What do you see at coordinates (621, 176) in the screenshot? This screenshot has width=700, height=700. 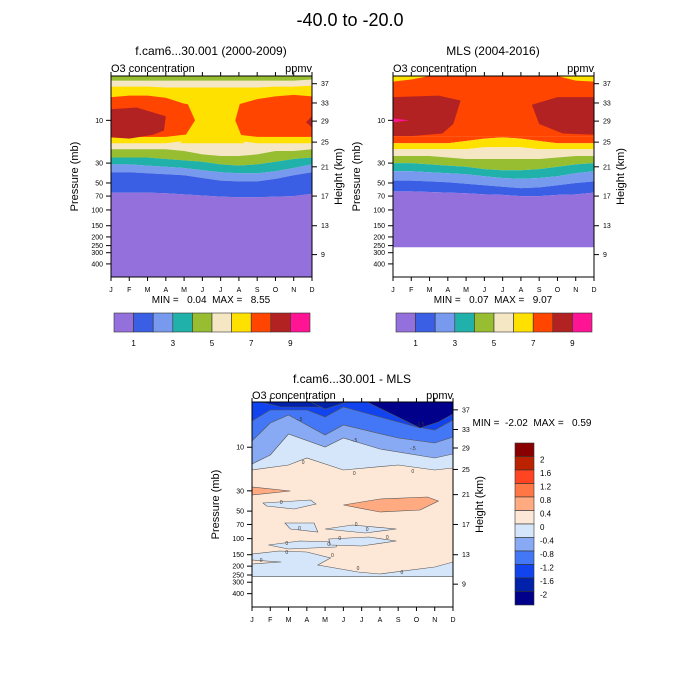 I see `y-axis-label-right: Height (km)` at bounding box center [621, 176].